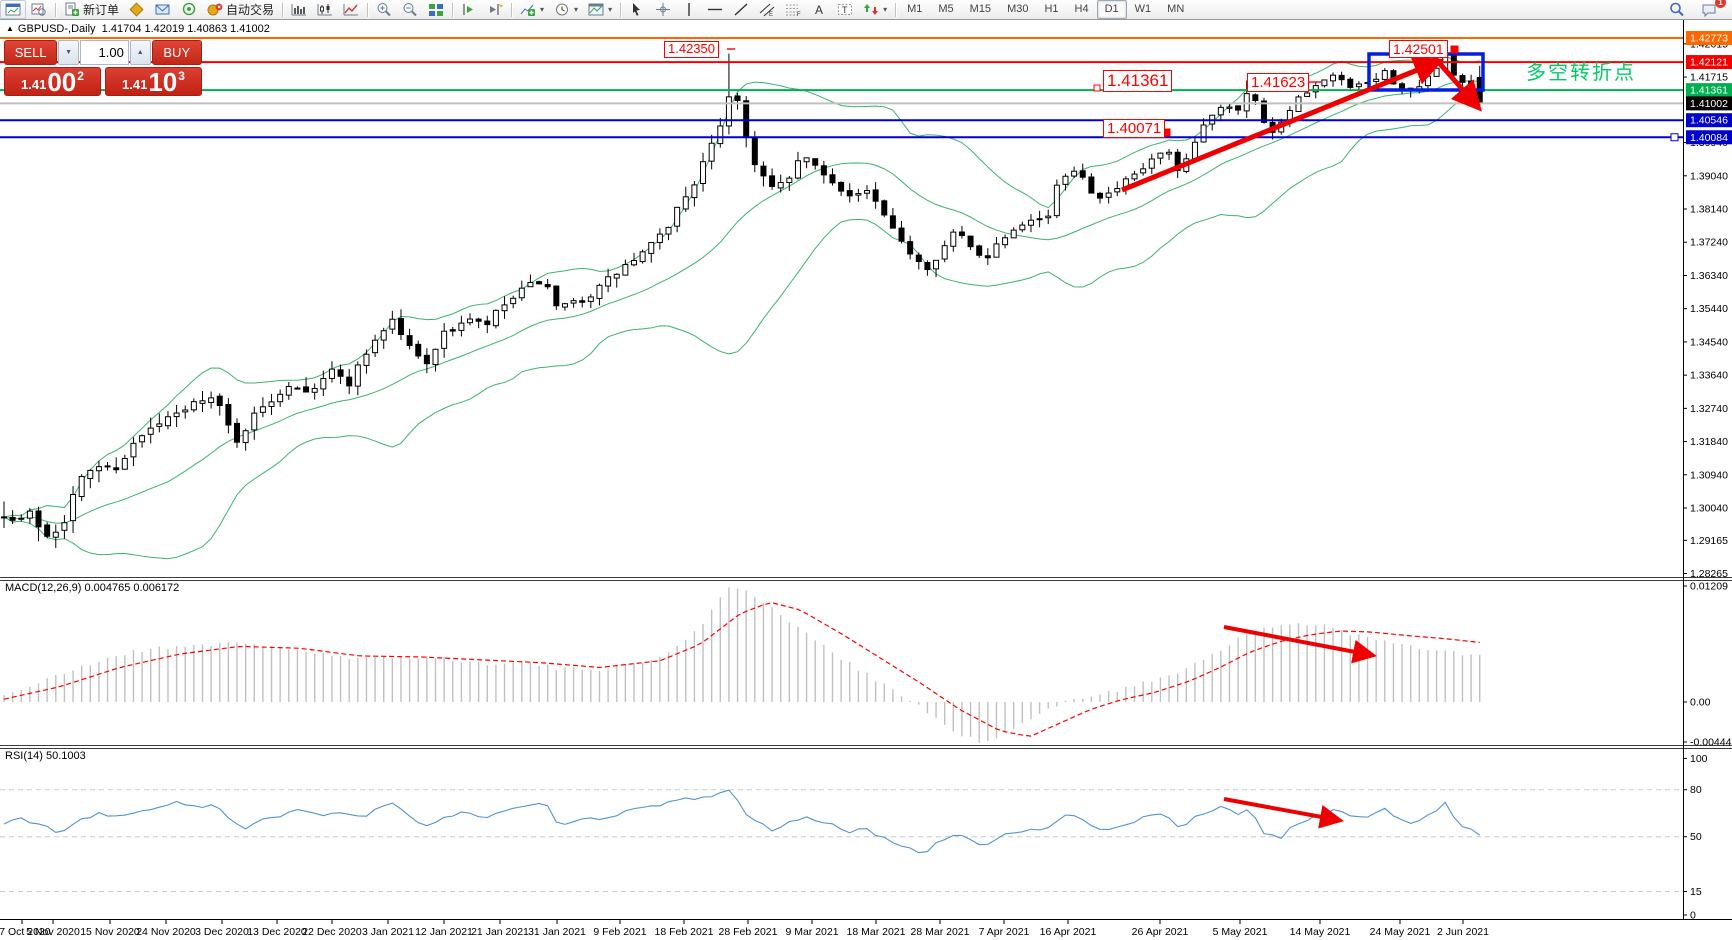 Image resolution: width=1732 pixels, height=940 pixels. I want to click on price-annotation: 1.42350, so click(691, 49).